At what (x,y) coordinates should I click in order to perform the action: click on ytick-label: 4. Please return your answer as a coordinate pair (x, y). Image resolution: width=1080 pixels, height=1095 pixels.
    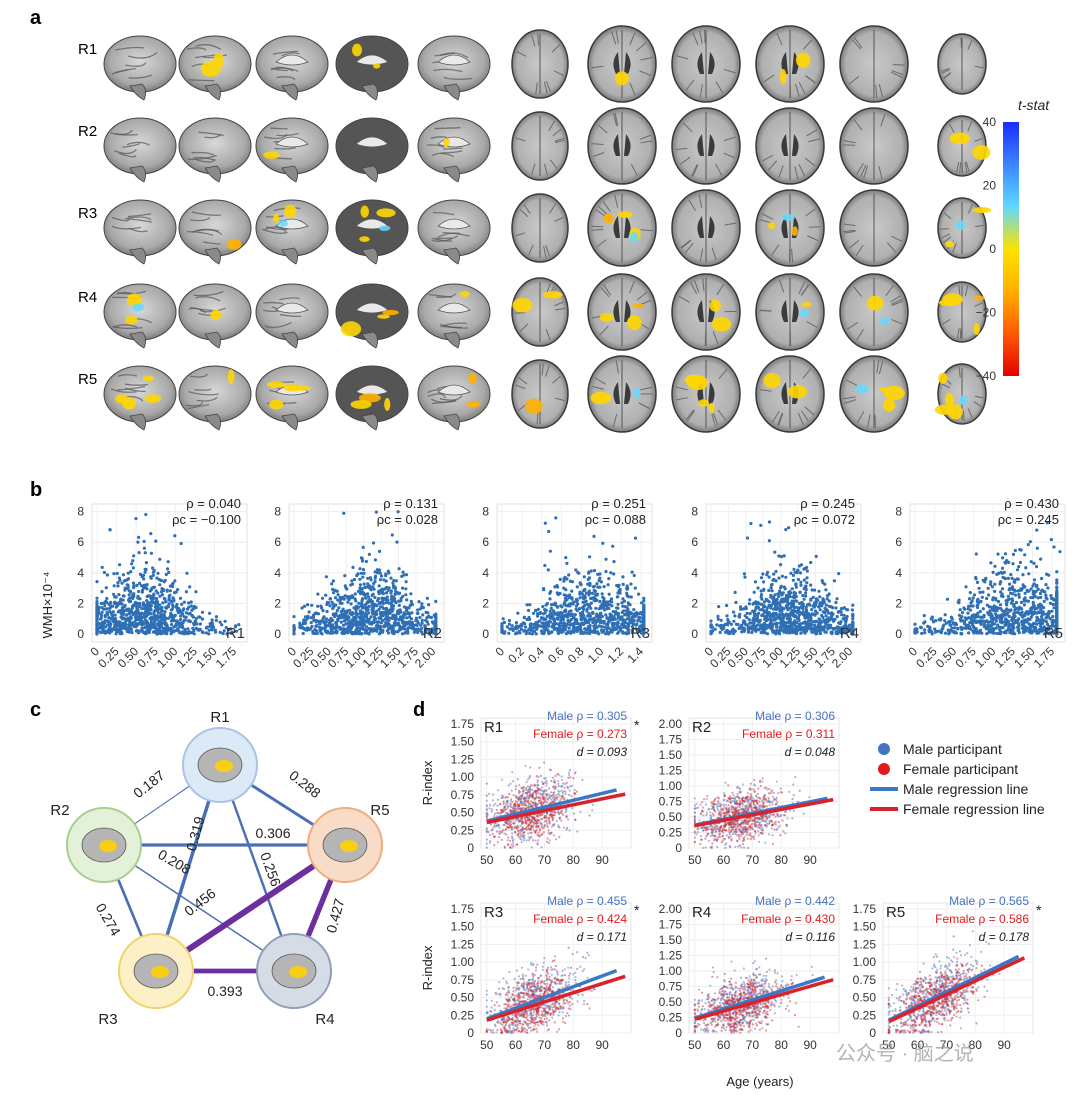
    Looking at the image, I should click on (277, 573).